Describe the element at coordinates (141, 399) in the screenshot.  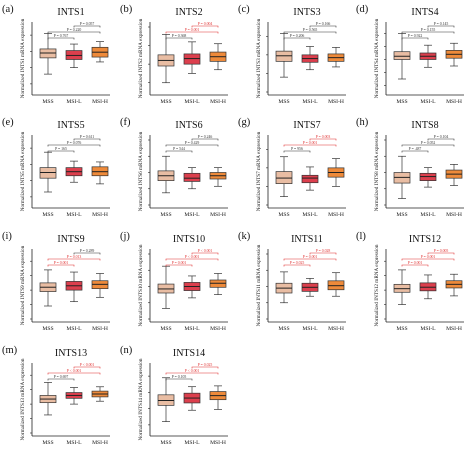
I see `y-axis-label: Normalized INTS14 mRNA expression` at that location.